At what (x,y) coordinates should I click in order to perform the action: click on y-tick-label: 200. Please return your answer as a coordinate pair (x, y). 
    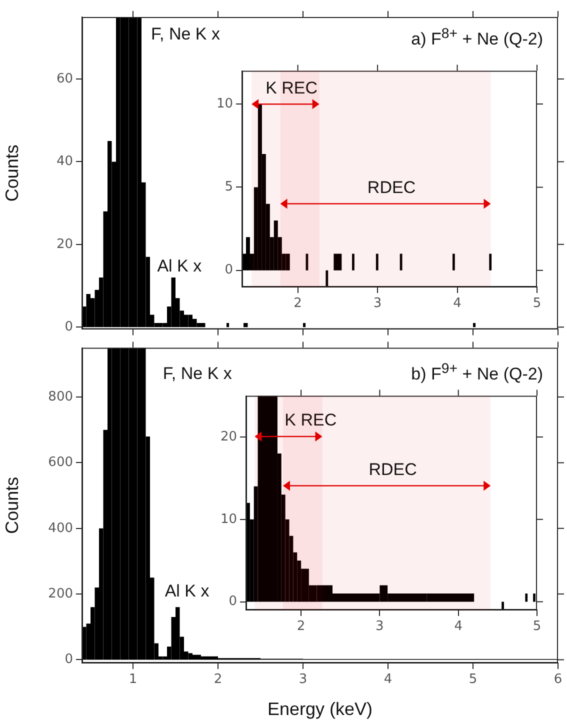
    Looking at the image, I should click on (60, 594).